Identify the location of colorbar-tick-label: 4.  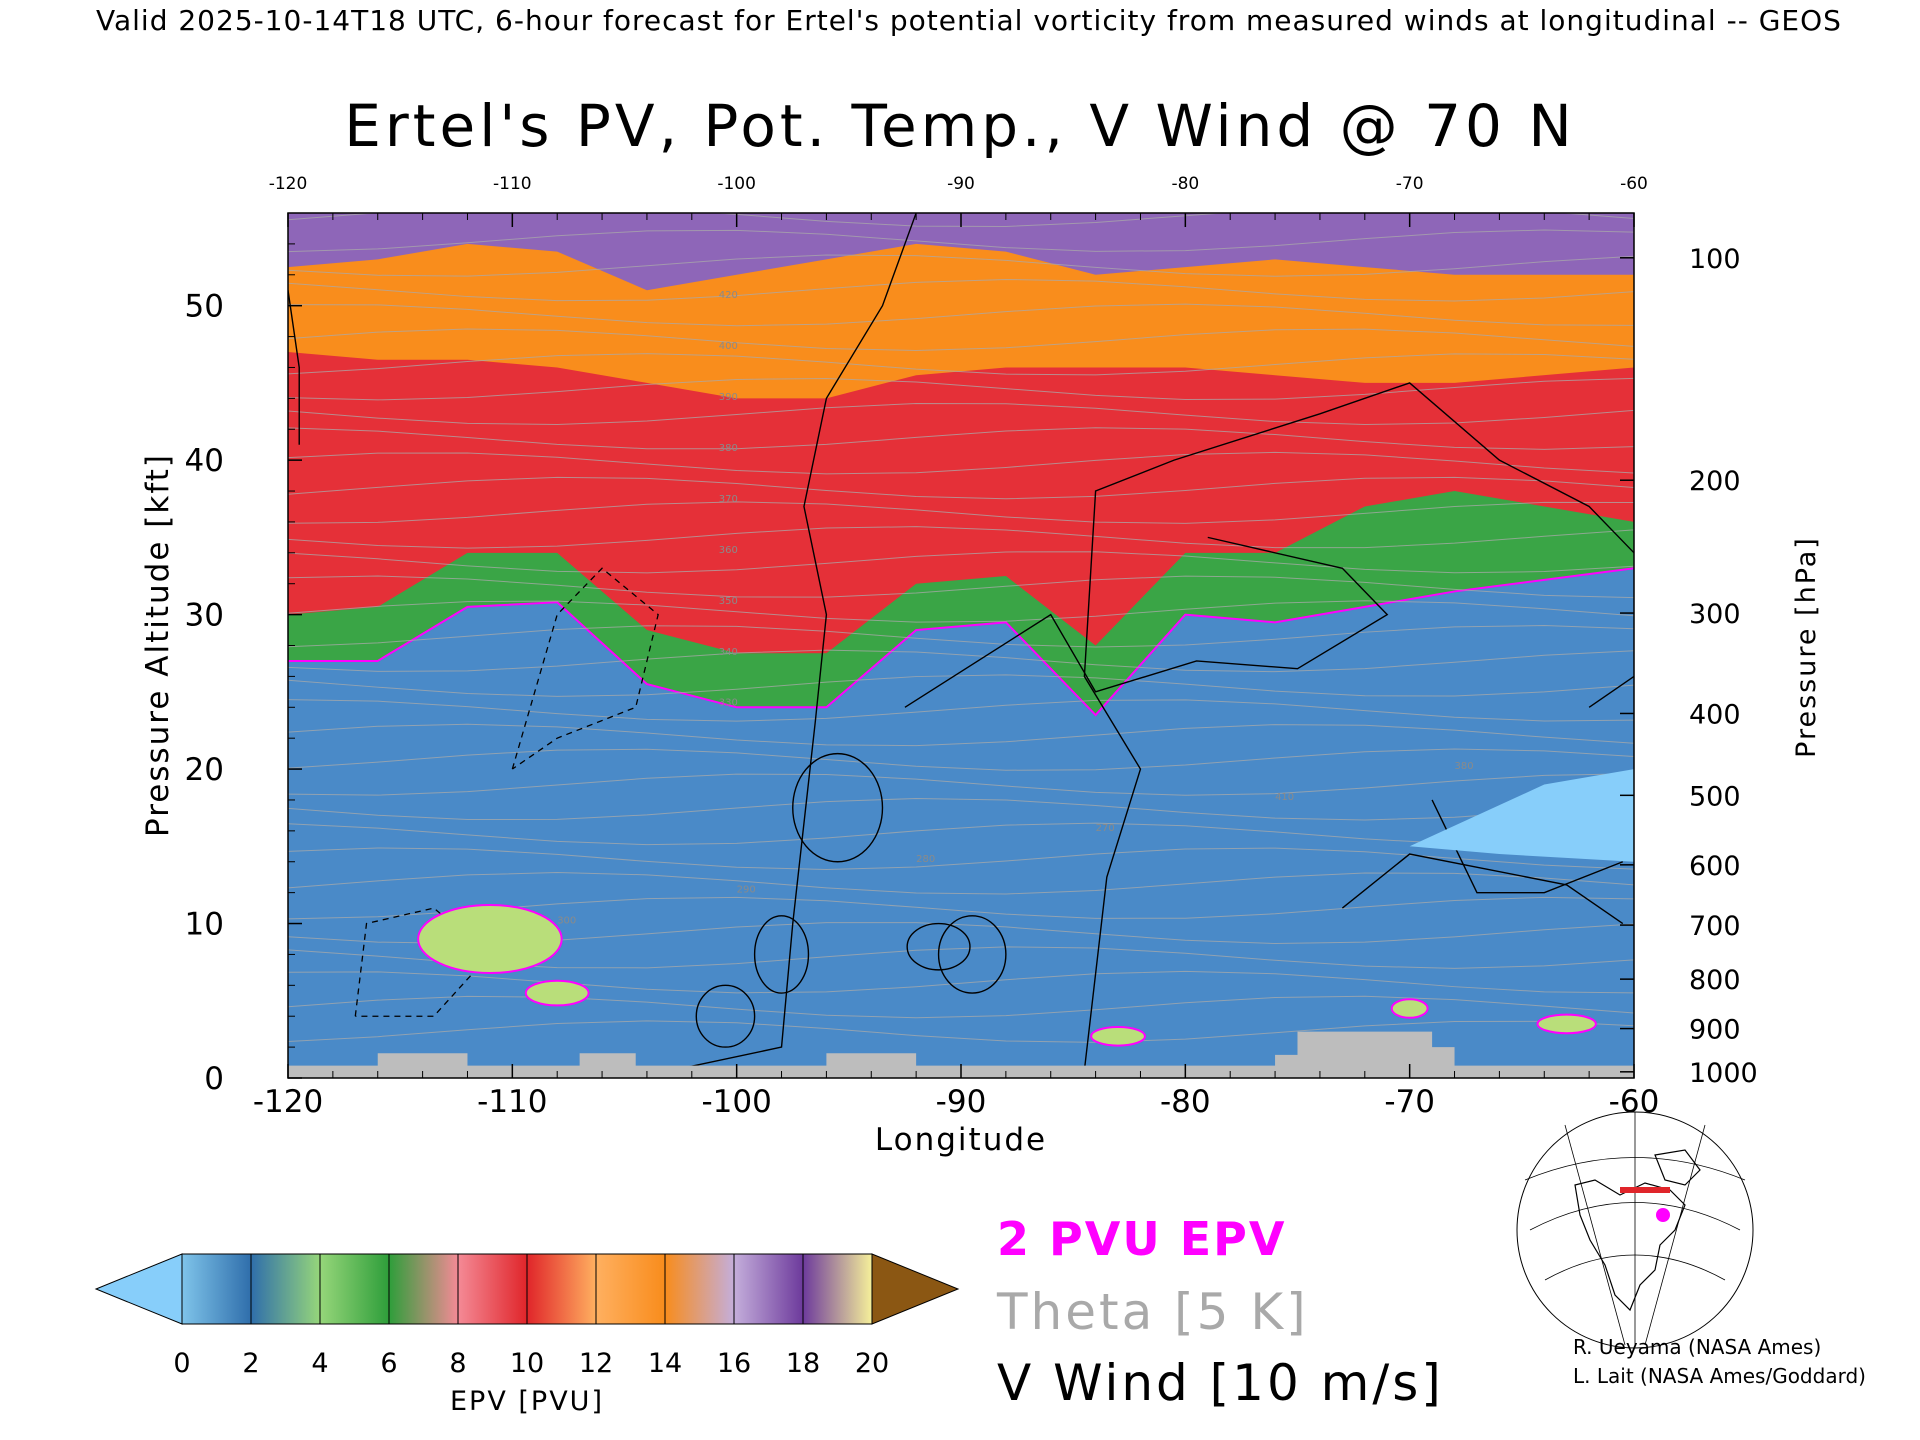
(319, 1363).